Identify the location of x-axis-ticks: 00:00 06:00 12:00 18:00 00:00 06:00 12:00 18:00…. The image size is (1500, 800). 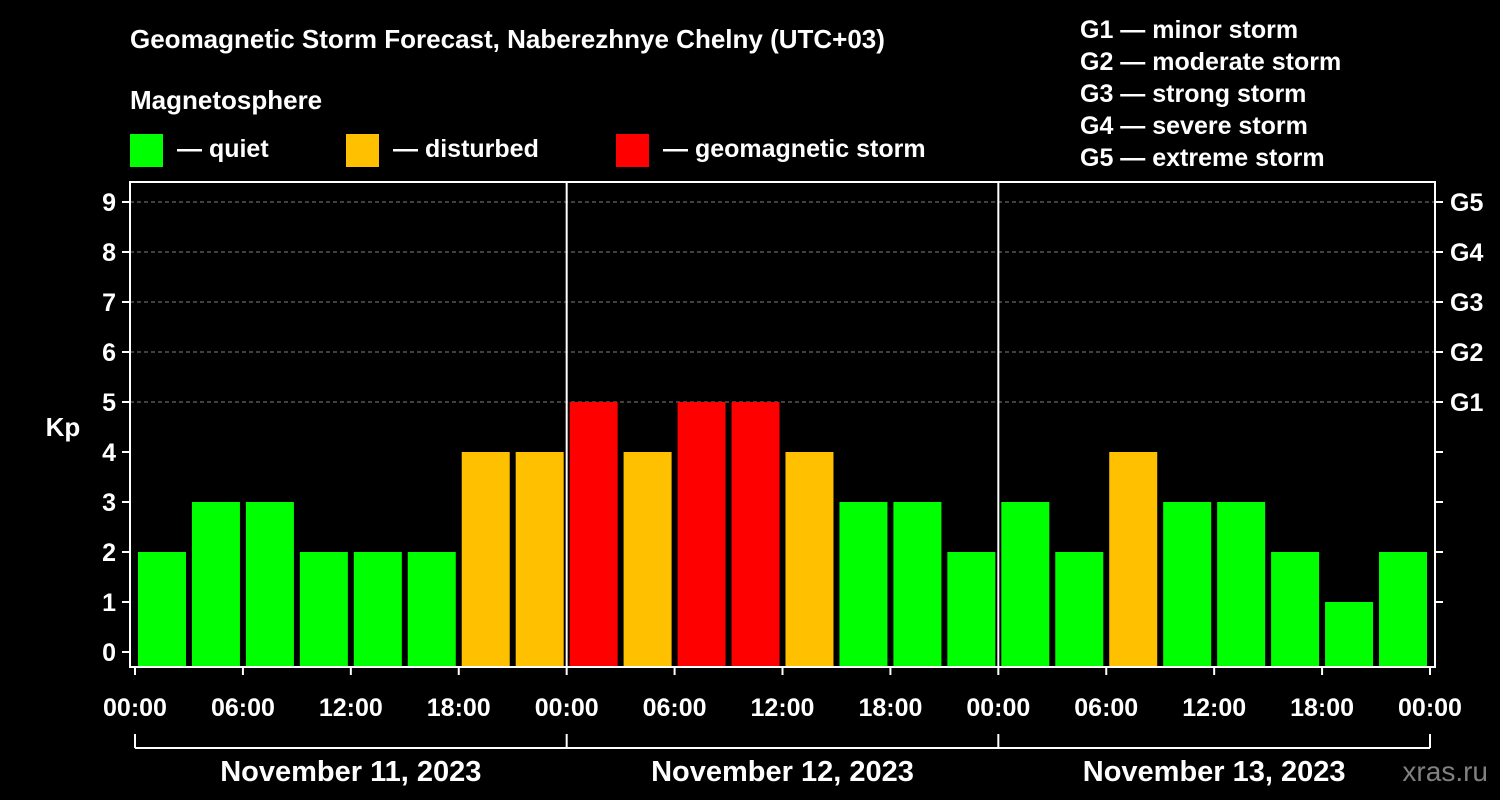
(782, 694).